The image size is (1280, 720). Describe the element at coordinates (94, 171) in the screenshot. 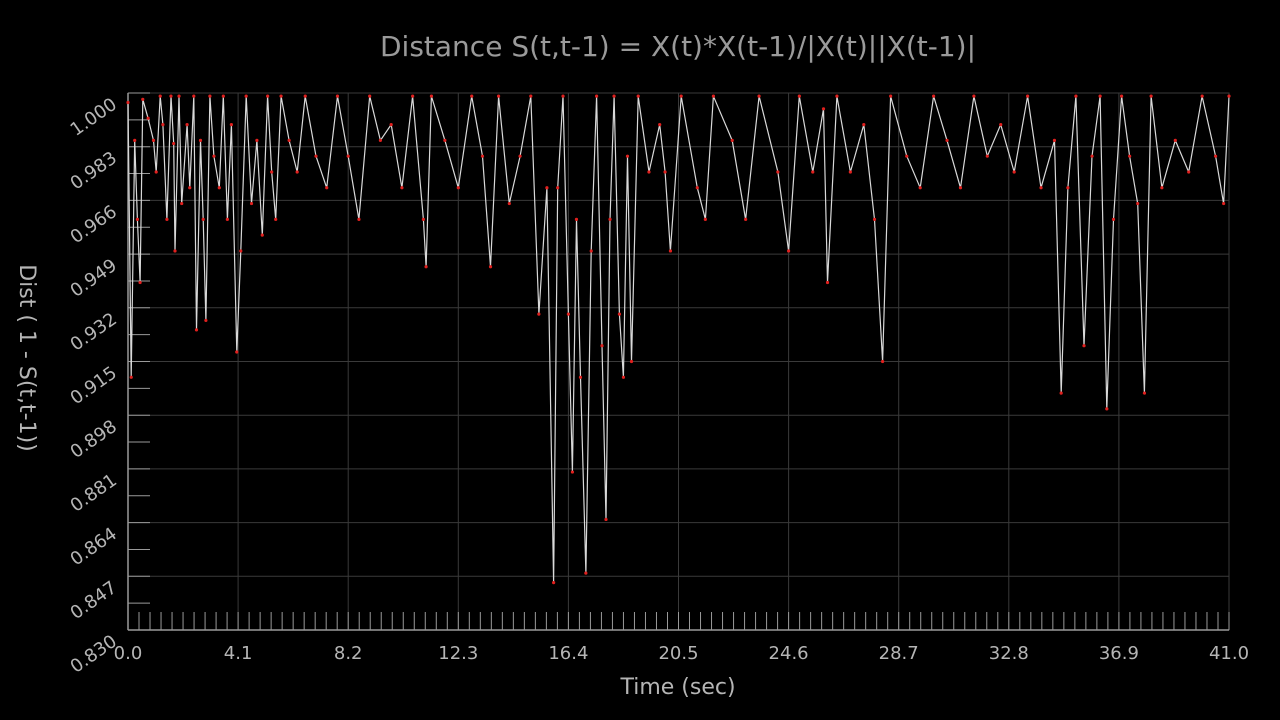

I see `y-tick-label: 0.983` at that location.